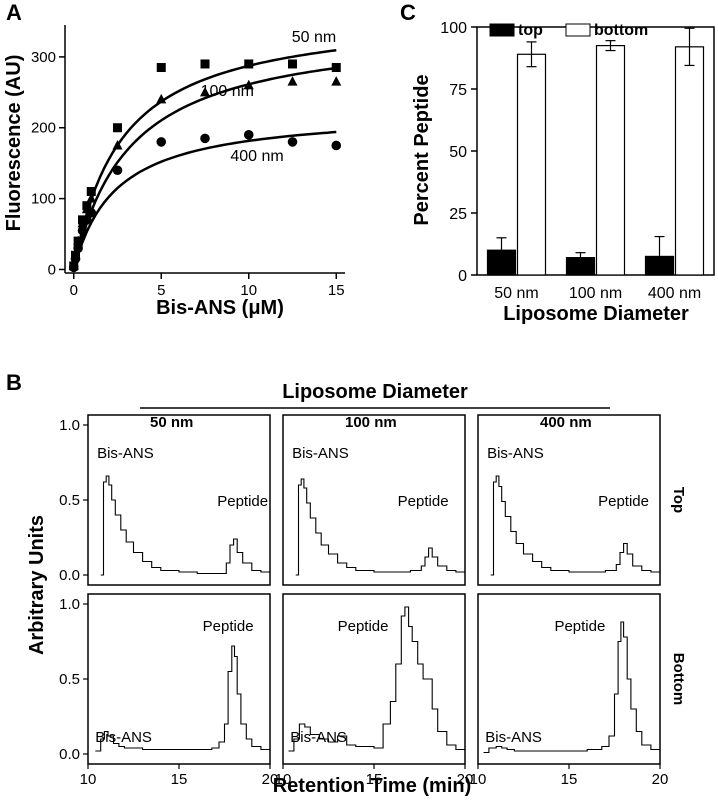 The width and height of the screenshot is (718, 800). What do you see at coordinates (14, 382) in the screenshot?
I see `panel-label-b: B` at bounding box center [14, 382].